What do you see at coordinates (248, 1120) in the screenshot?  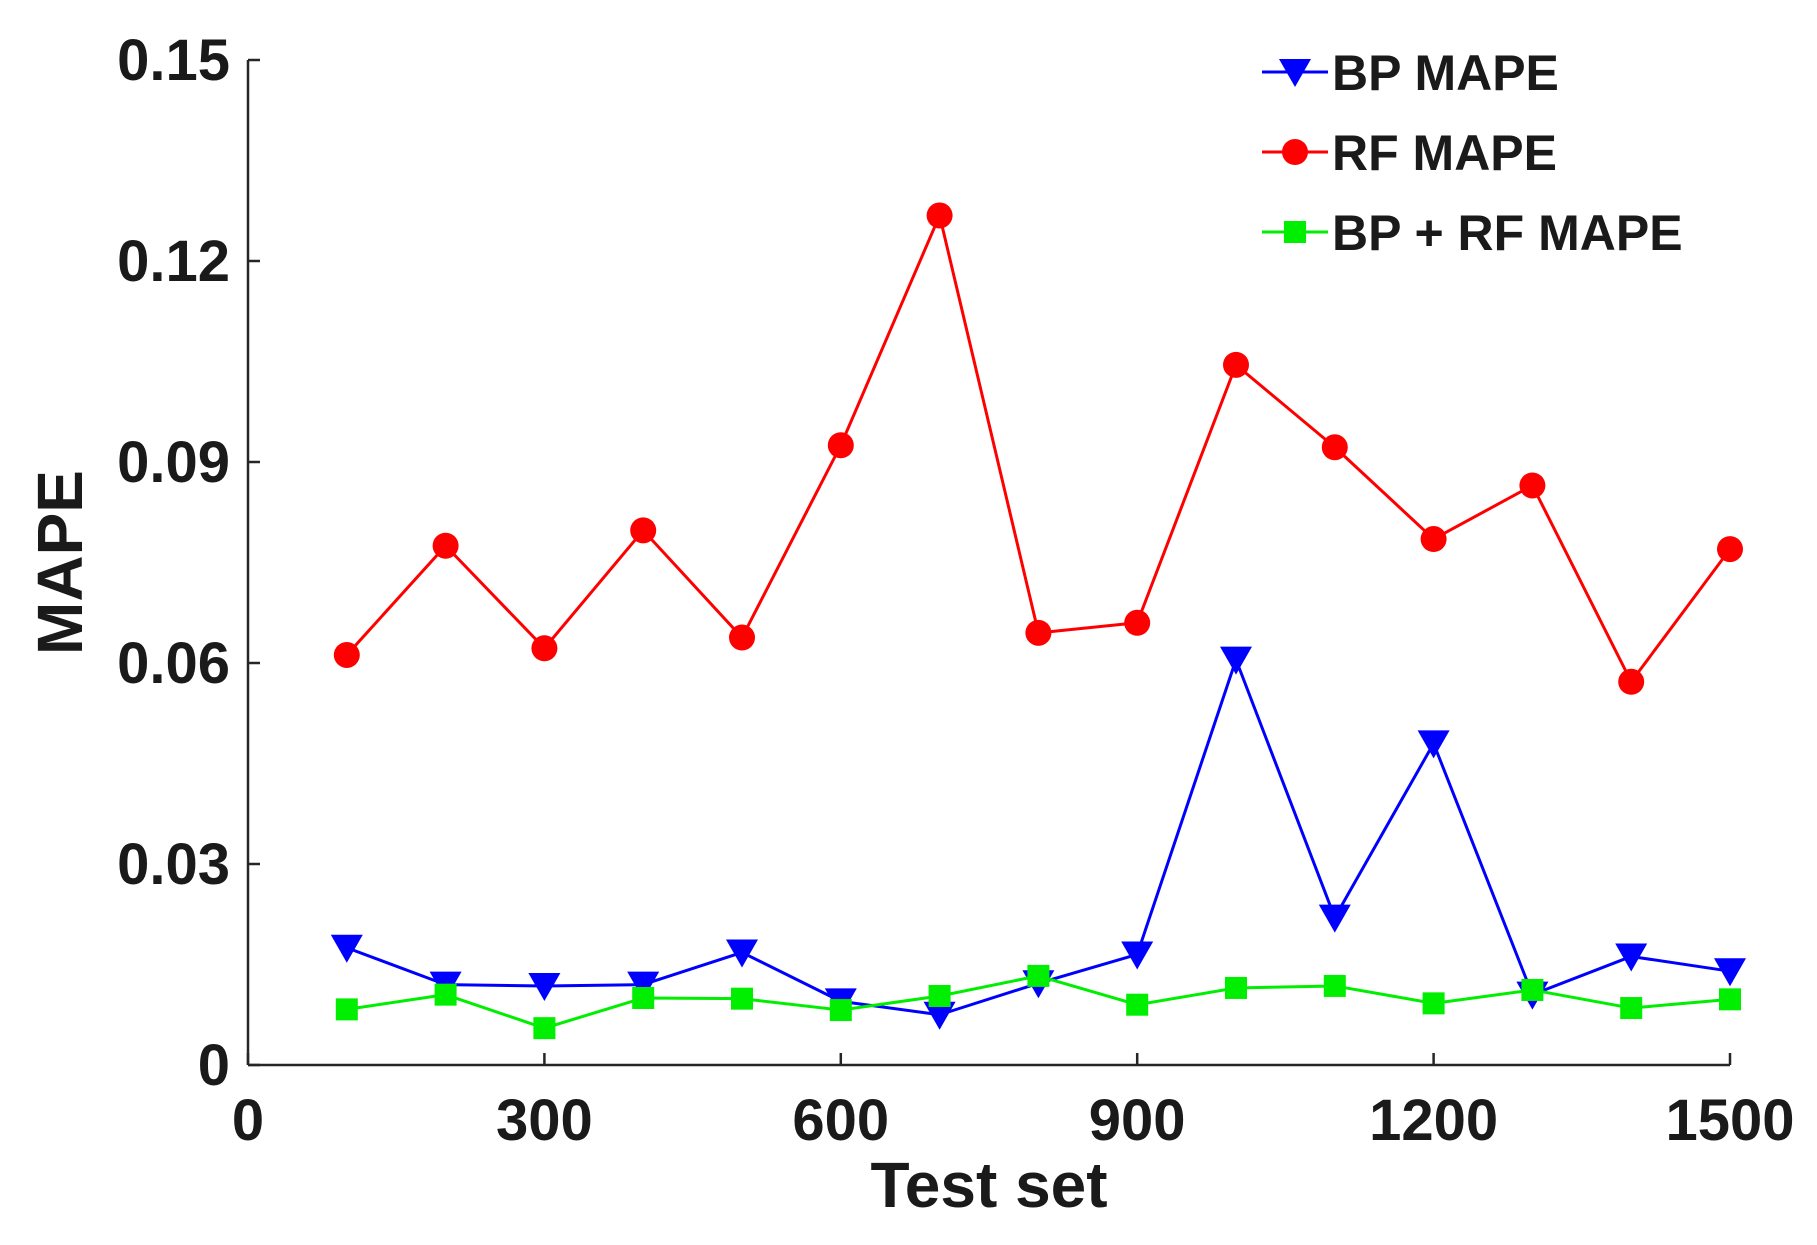 I see `x-tick-label: 0` at bounding box center [248, 1120].